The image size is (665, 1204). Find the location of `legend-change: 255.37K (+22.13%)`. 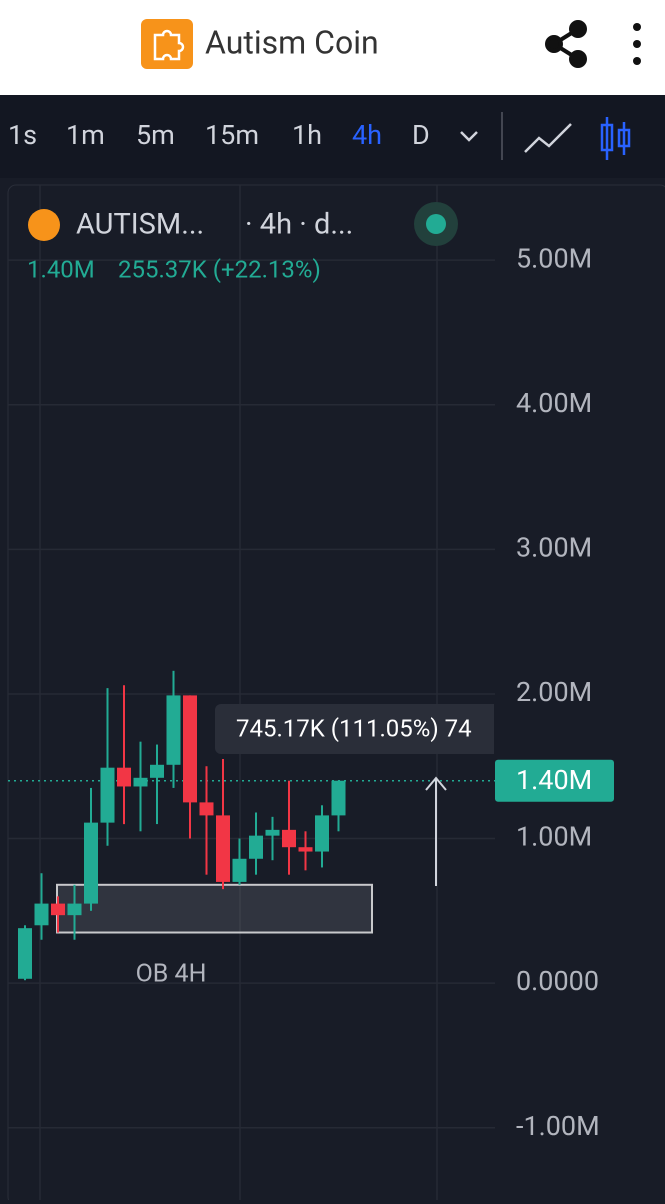

legend-change: 255.37K (+22.13%) is located at coordinates (219, 269).